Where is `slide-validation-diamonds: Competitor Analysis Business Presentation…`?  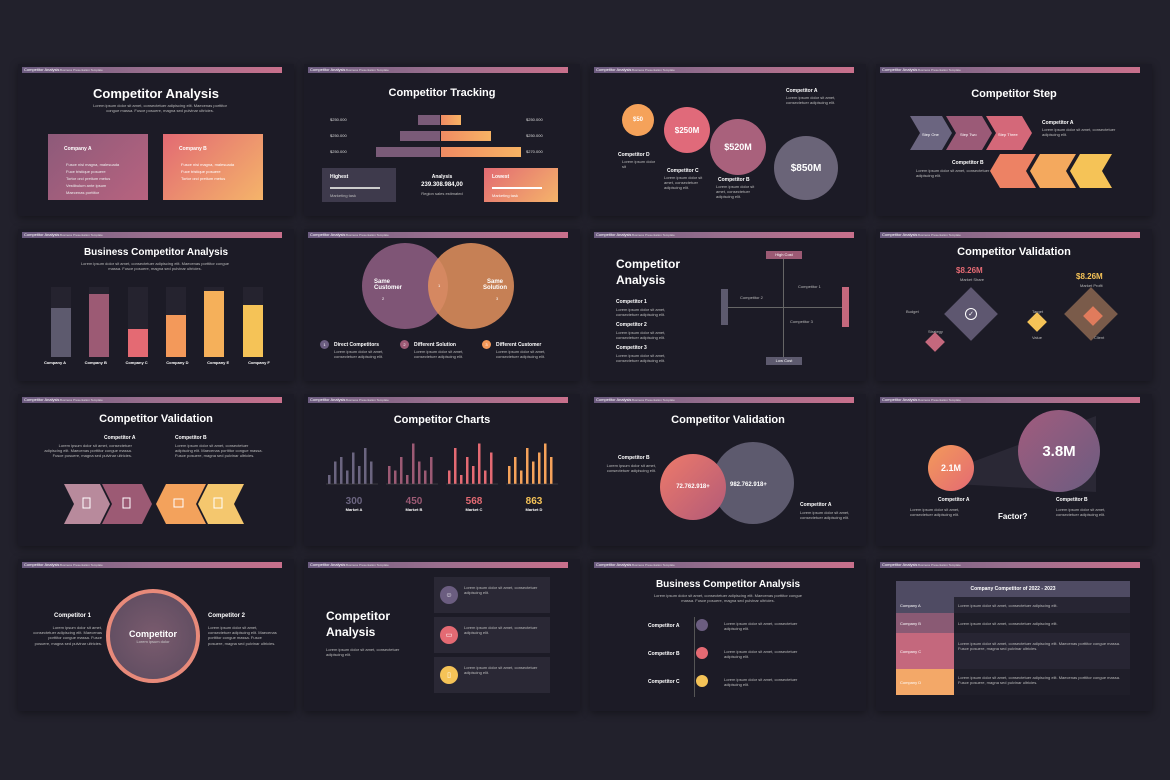
slide-validation-diamonds: Competitor Analysis Business Presentation… is located at coordinates (1014, 305).